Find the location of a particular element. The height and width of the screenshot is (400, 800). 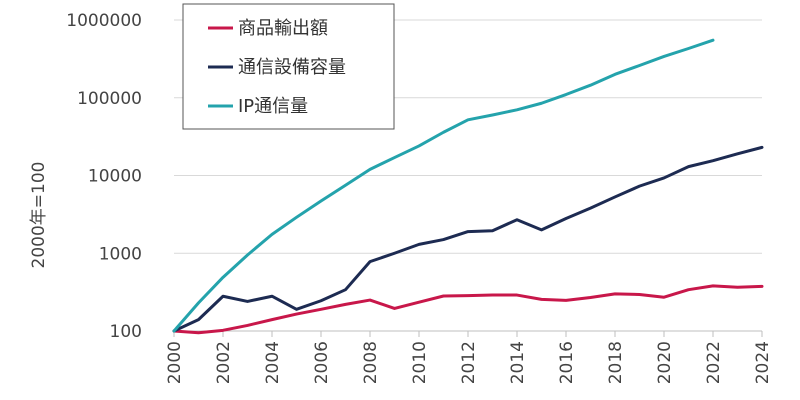

x-tick-label: 2010 is located at coordinates (420, 362).